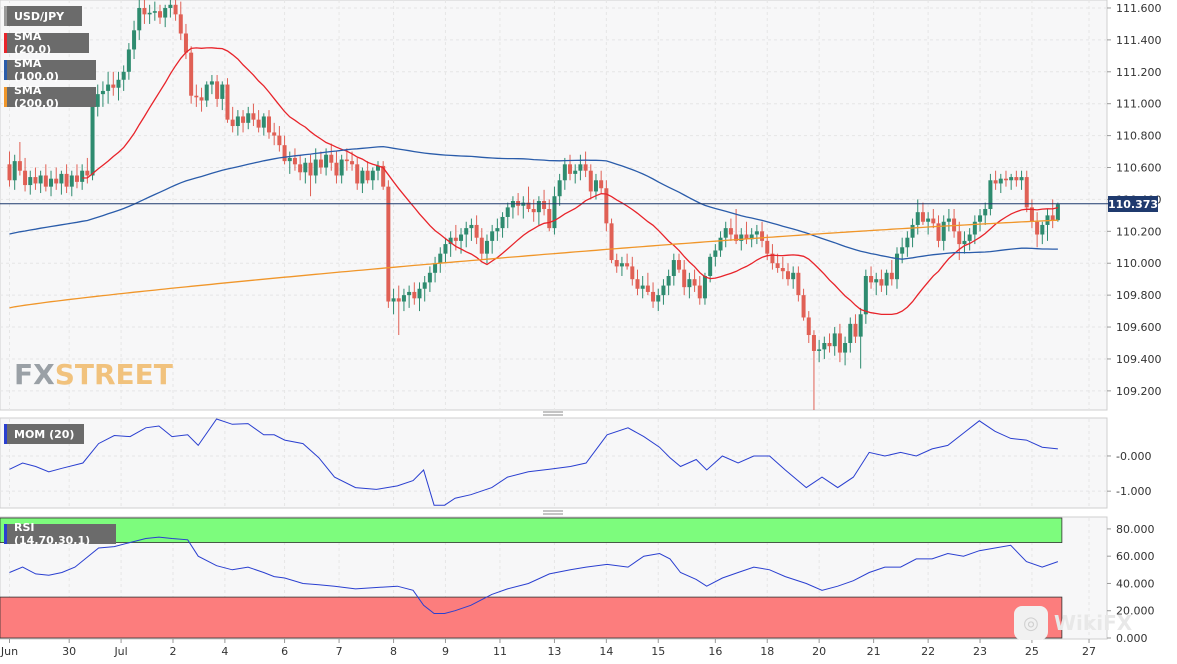 The image size is (1177, 664). I want to click on legend-sma100: SMA (100,0), so click(50, 70).